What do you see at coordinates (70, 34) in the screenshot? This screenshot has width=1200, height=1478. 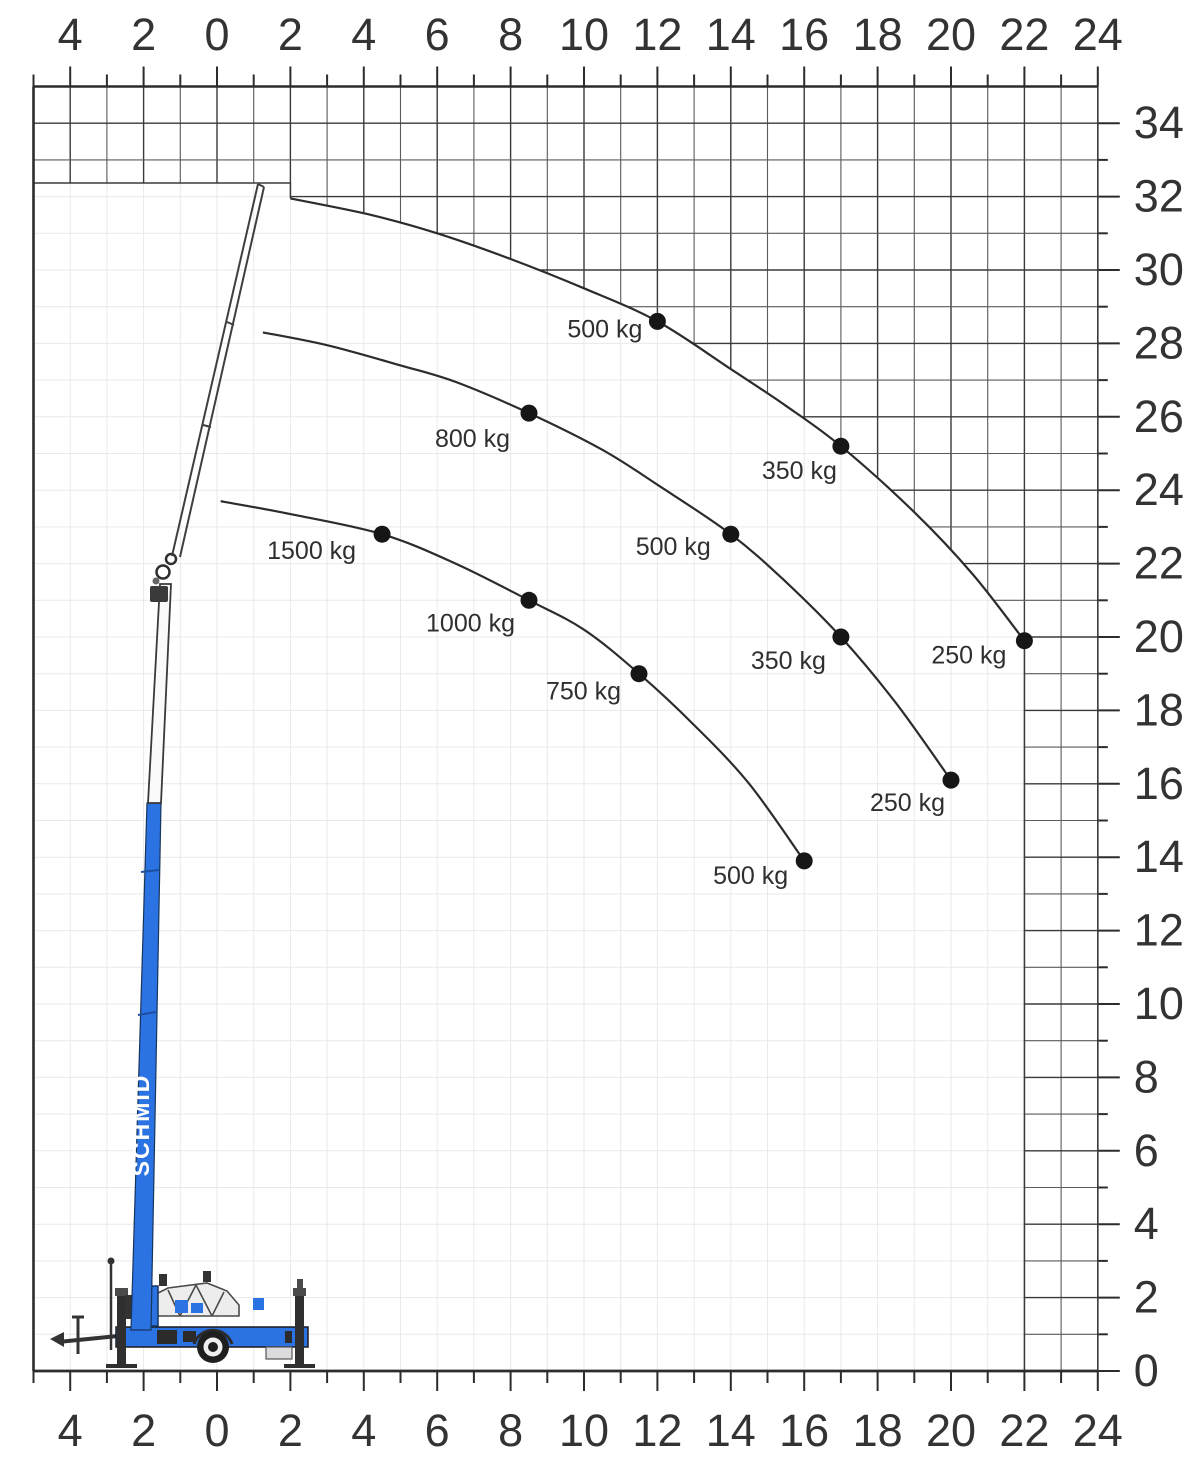 I see `x-axis-top-label: 4` at bounding box center [70, 34].